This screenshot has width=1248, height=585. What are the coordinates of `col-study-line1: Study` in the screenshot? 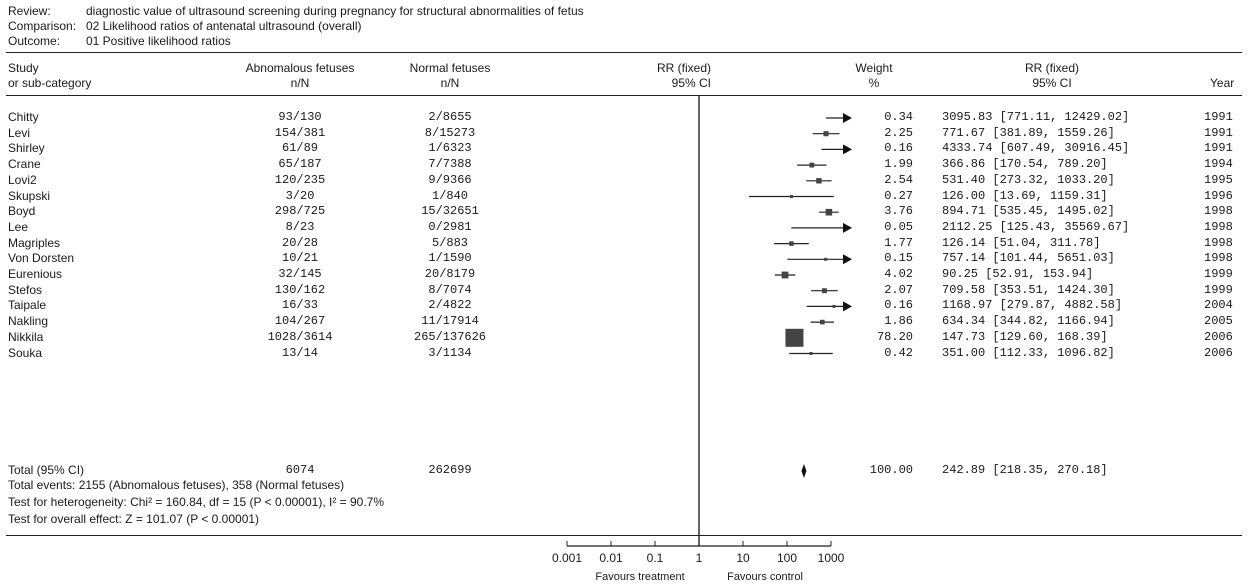 It's located at (23, 68).